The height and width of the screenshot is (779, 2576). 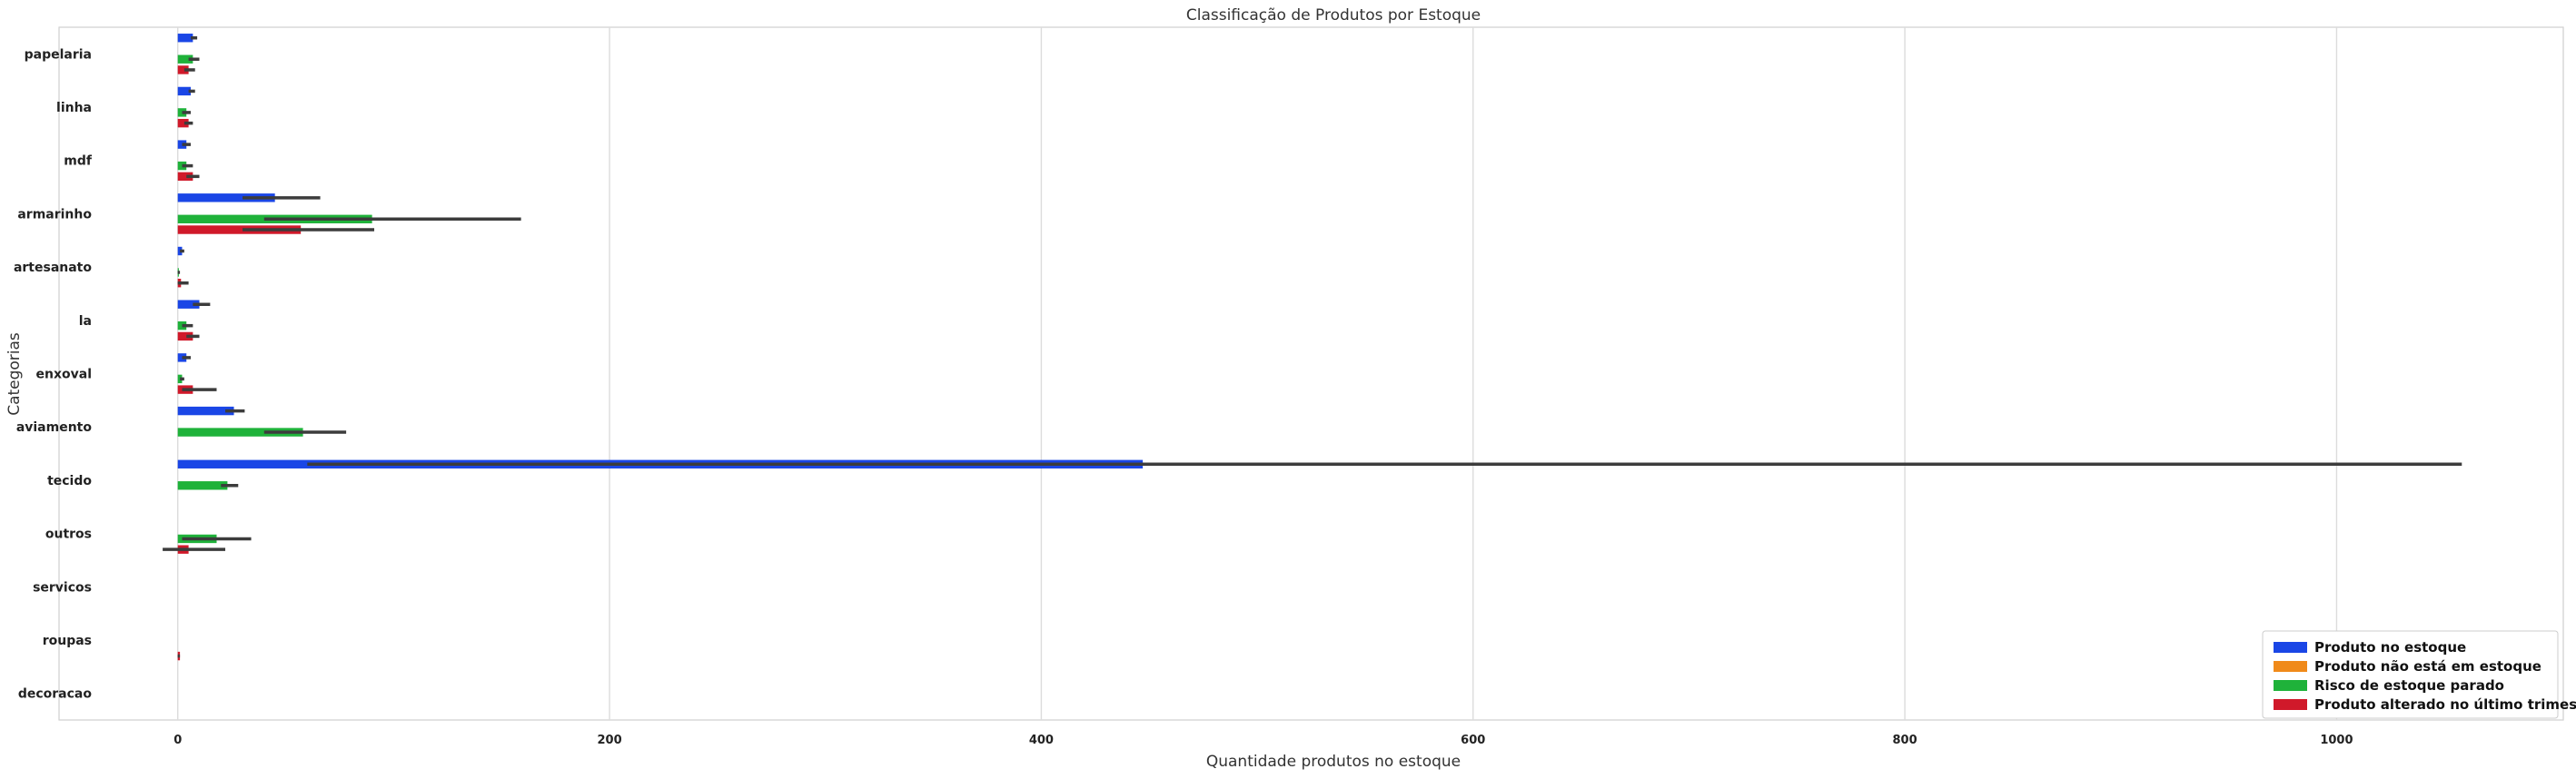 What do you see at coordinates (62, 587) in the screenshot?
I see `y-tick-label: servicos` at bounding box center [62, 587].